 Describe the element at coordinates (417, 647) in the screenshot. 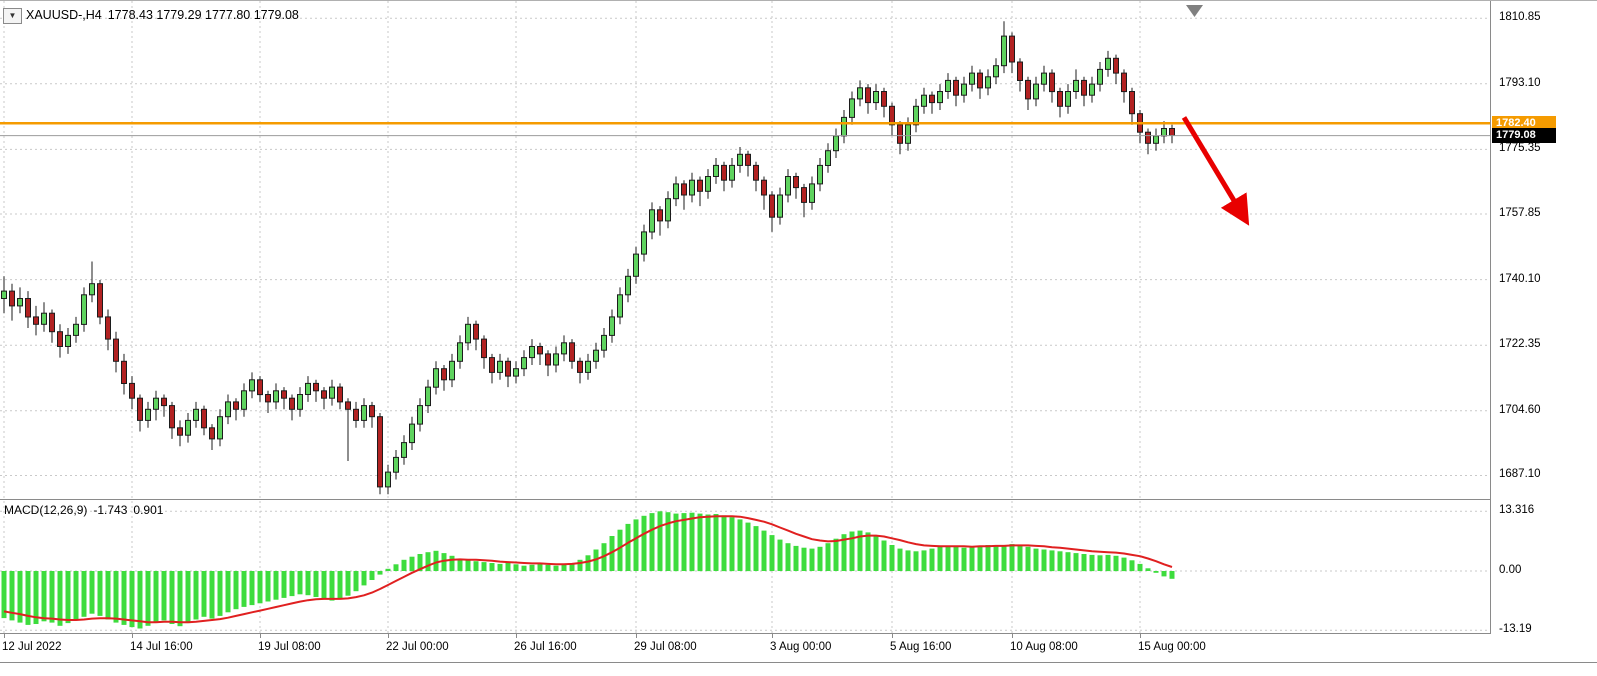

I see `time-axis-label: 22 Jul 00:00` at that location.